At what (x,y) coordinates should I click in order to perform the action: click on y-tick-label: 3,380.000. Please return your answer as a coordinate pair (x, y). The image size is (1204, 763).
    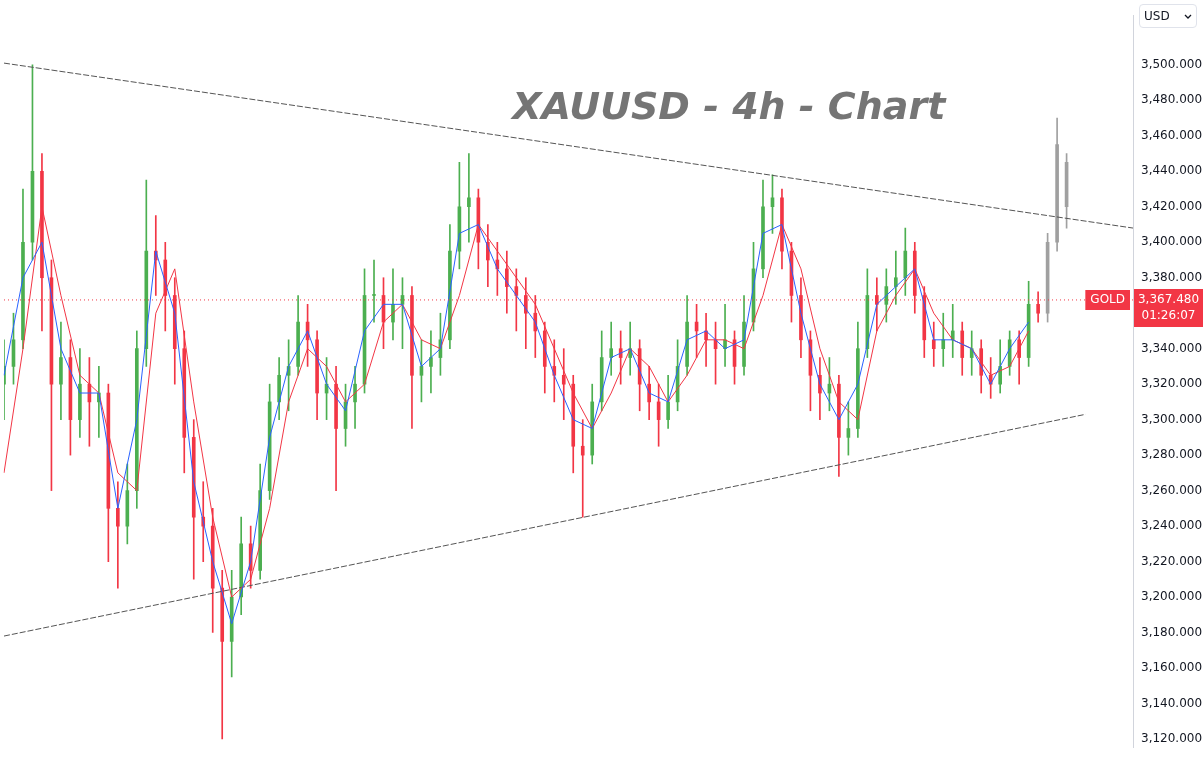
    Looking at the image, I should click on (1172, 276).